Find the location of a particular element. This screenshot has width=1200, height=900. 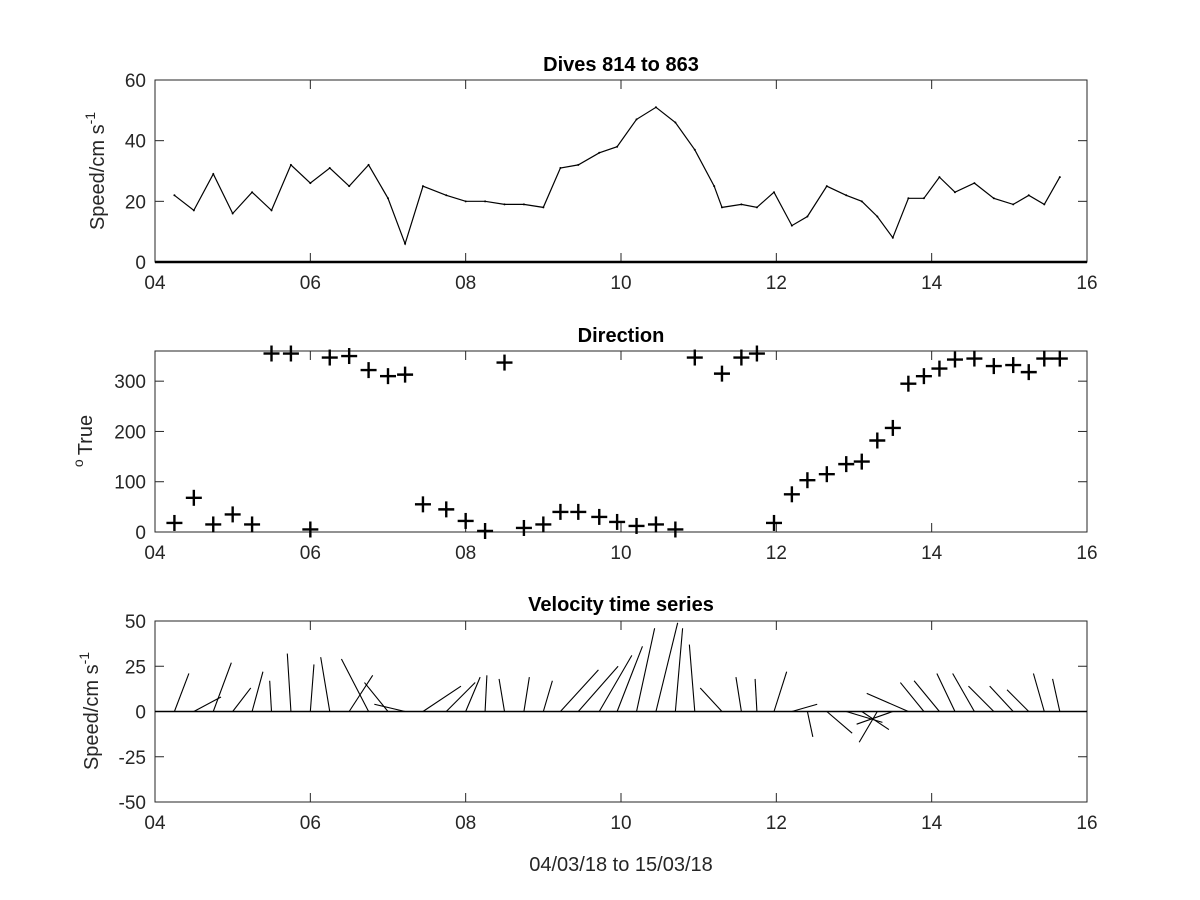

direction-xtick-label: 14 is located at coordinates (932, 553).